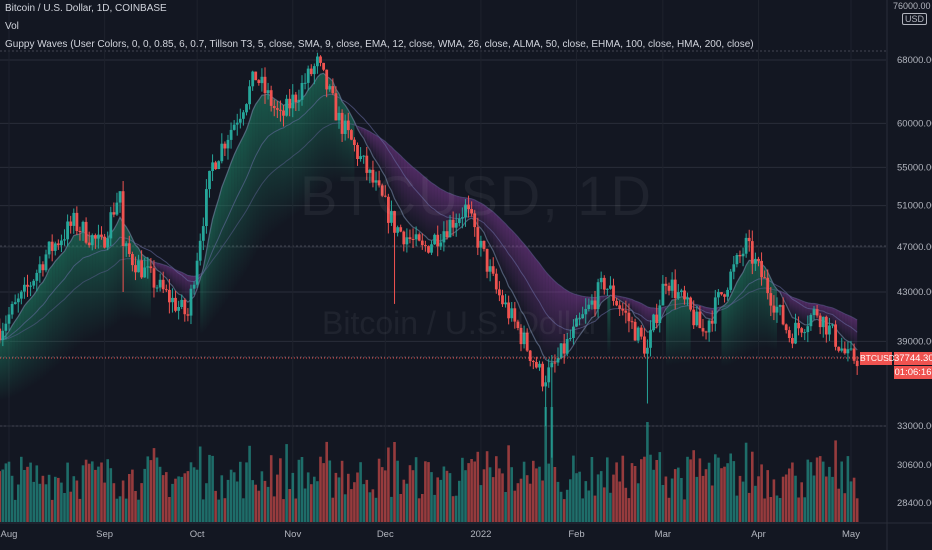  Describe the element at coordinates (914, 426) in the screenshot. I see `price-tick-label: 33000.00` at that location.